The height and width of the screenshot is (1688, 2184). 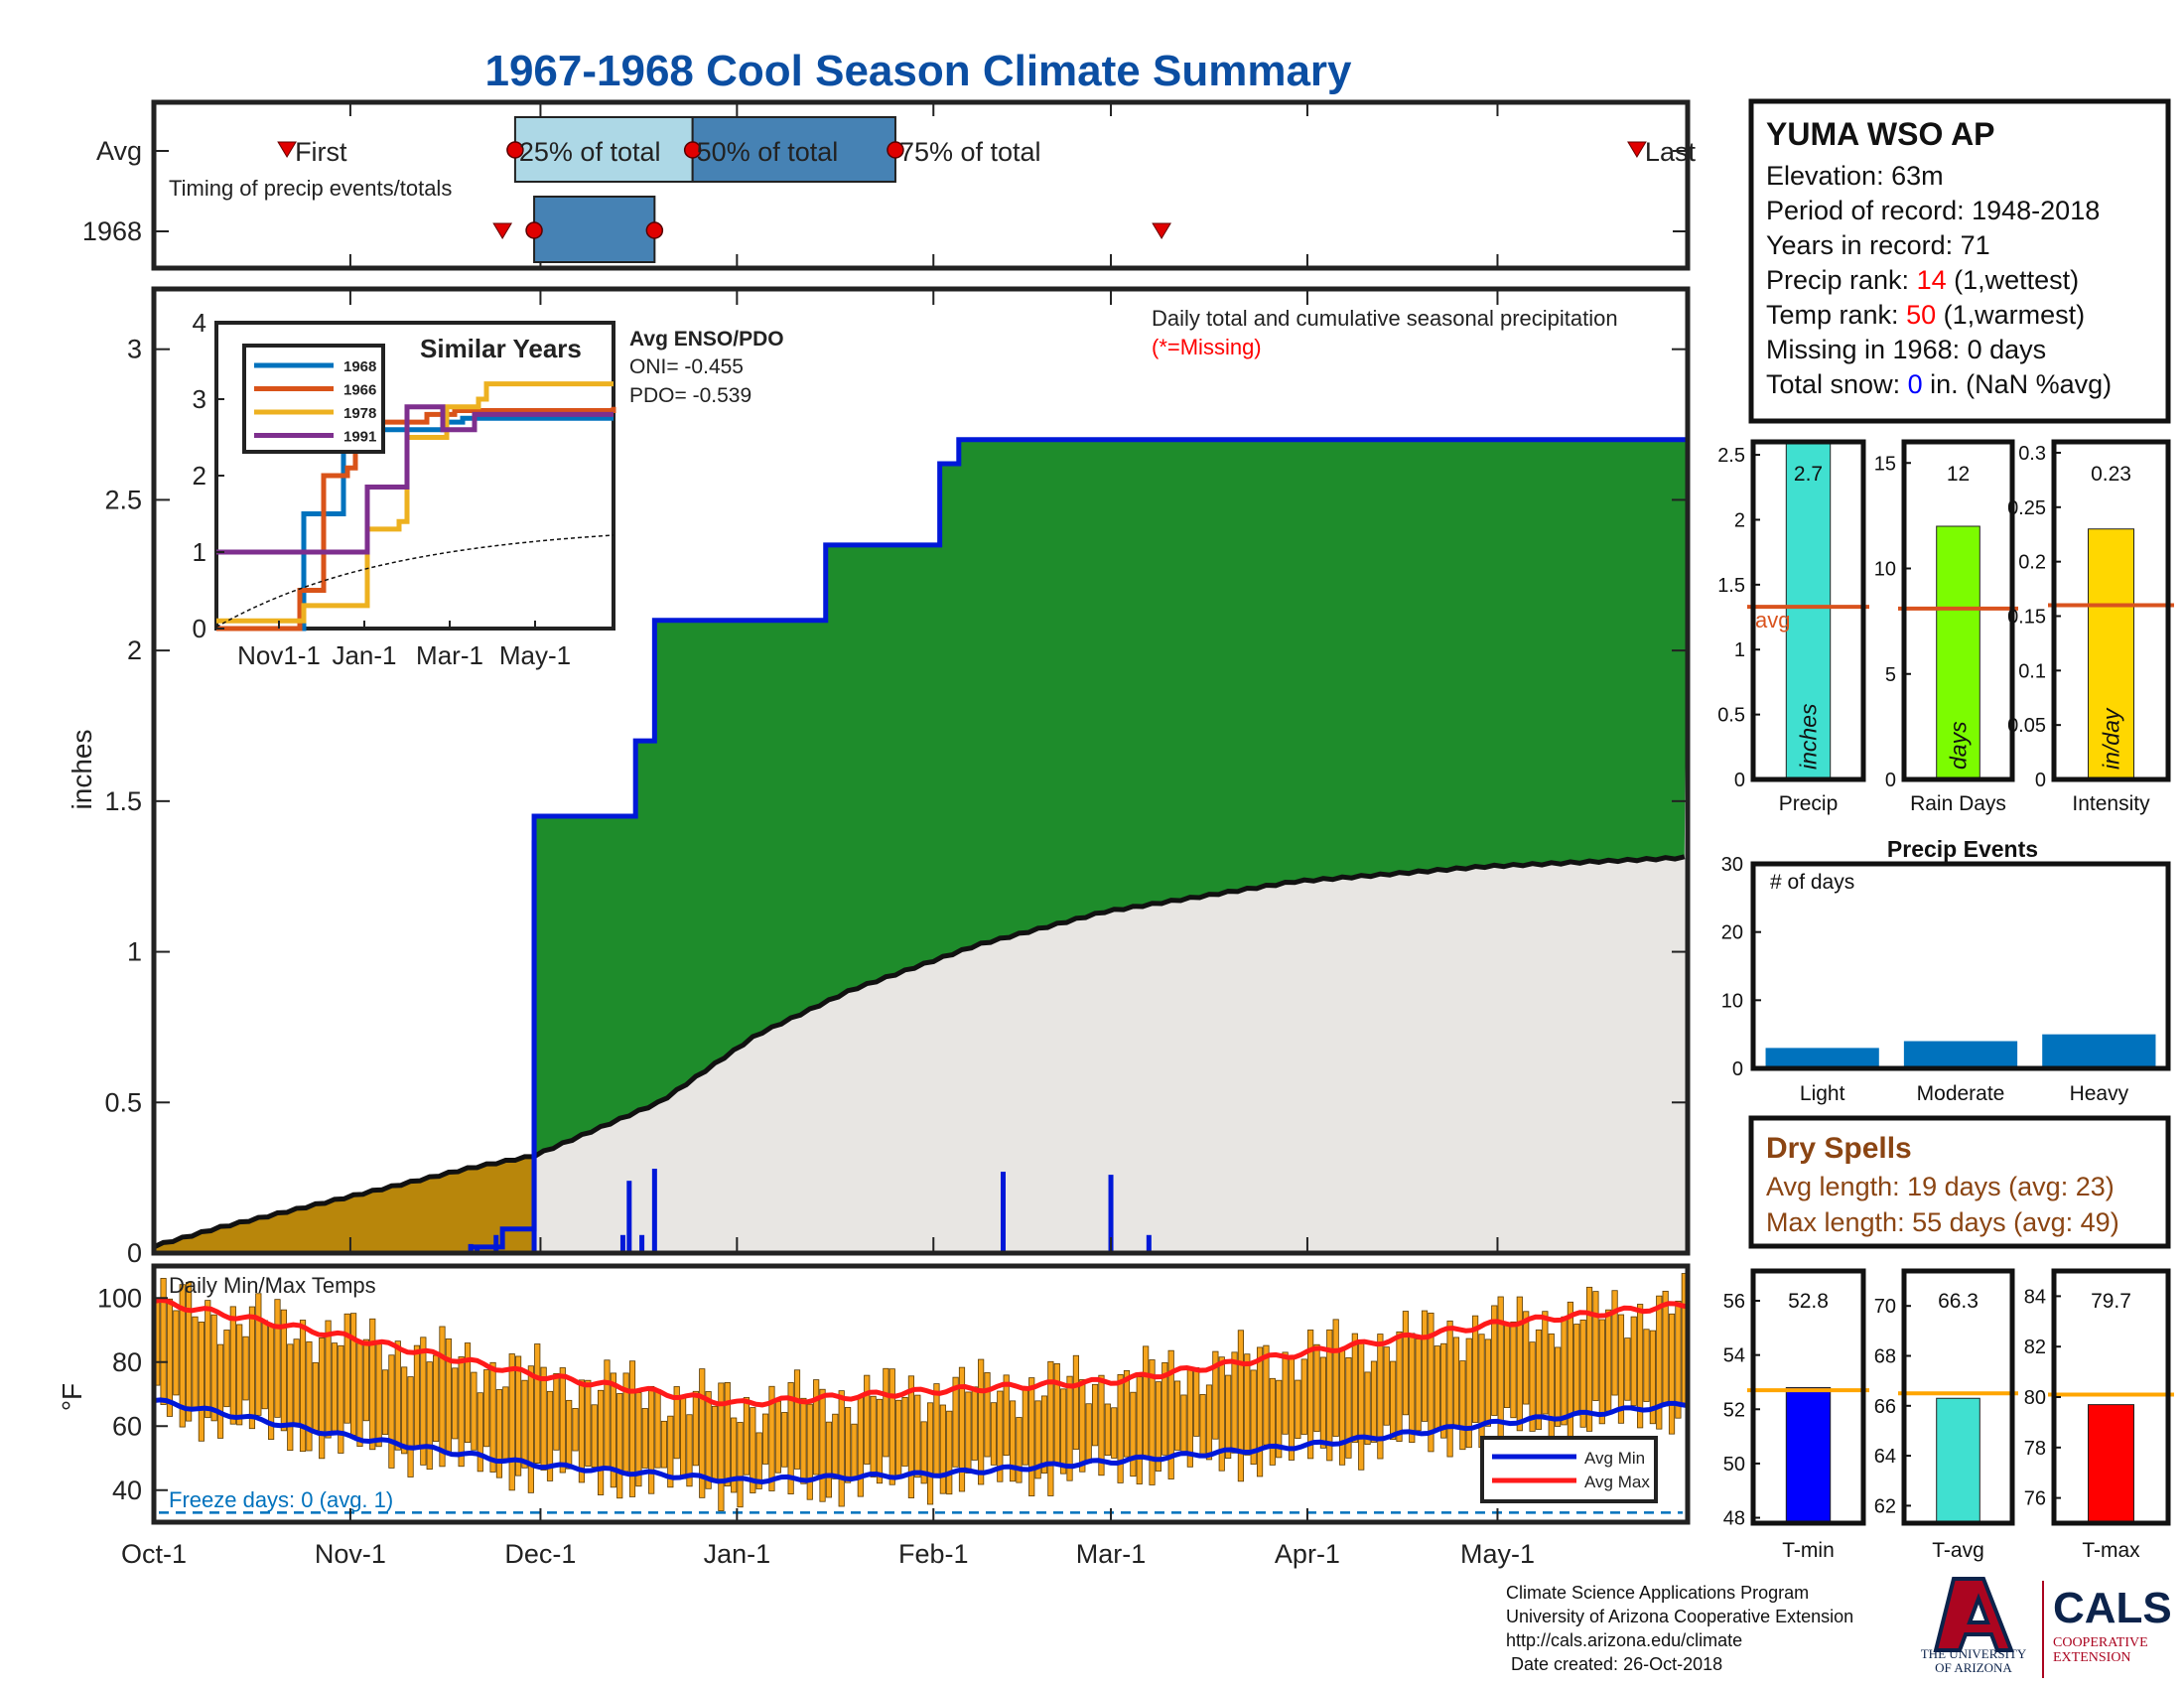 What do you see at coordinates (344, 1204) in the screenshot?
I see `pre-season-area` at bounding box center [344, 1204].